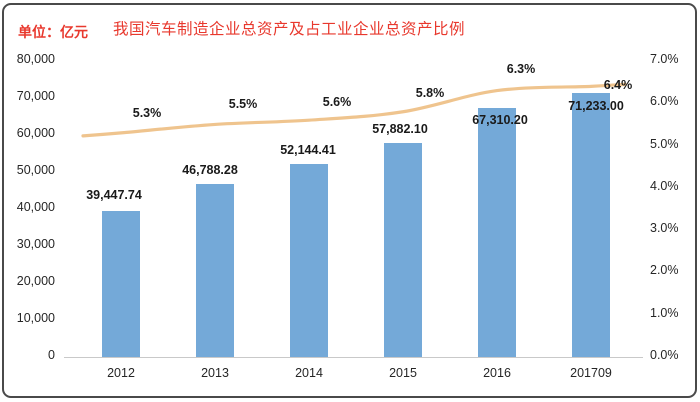  Describe the element at coordinates (210, 169) in the screenshot. I see `bar-value-label-2013: 46,788.28` at that location.